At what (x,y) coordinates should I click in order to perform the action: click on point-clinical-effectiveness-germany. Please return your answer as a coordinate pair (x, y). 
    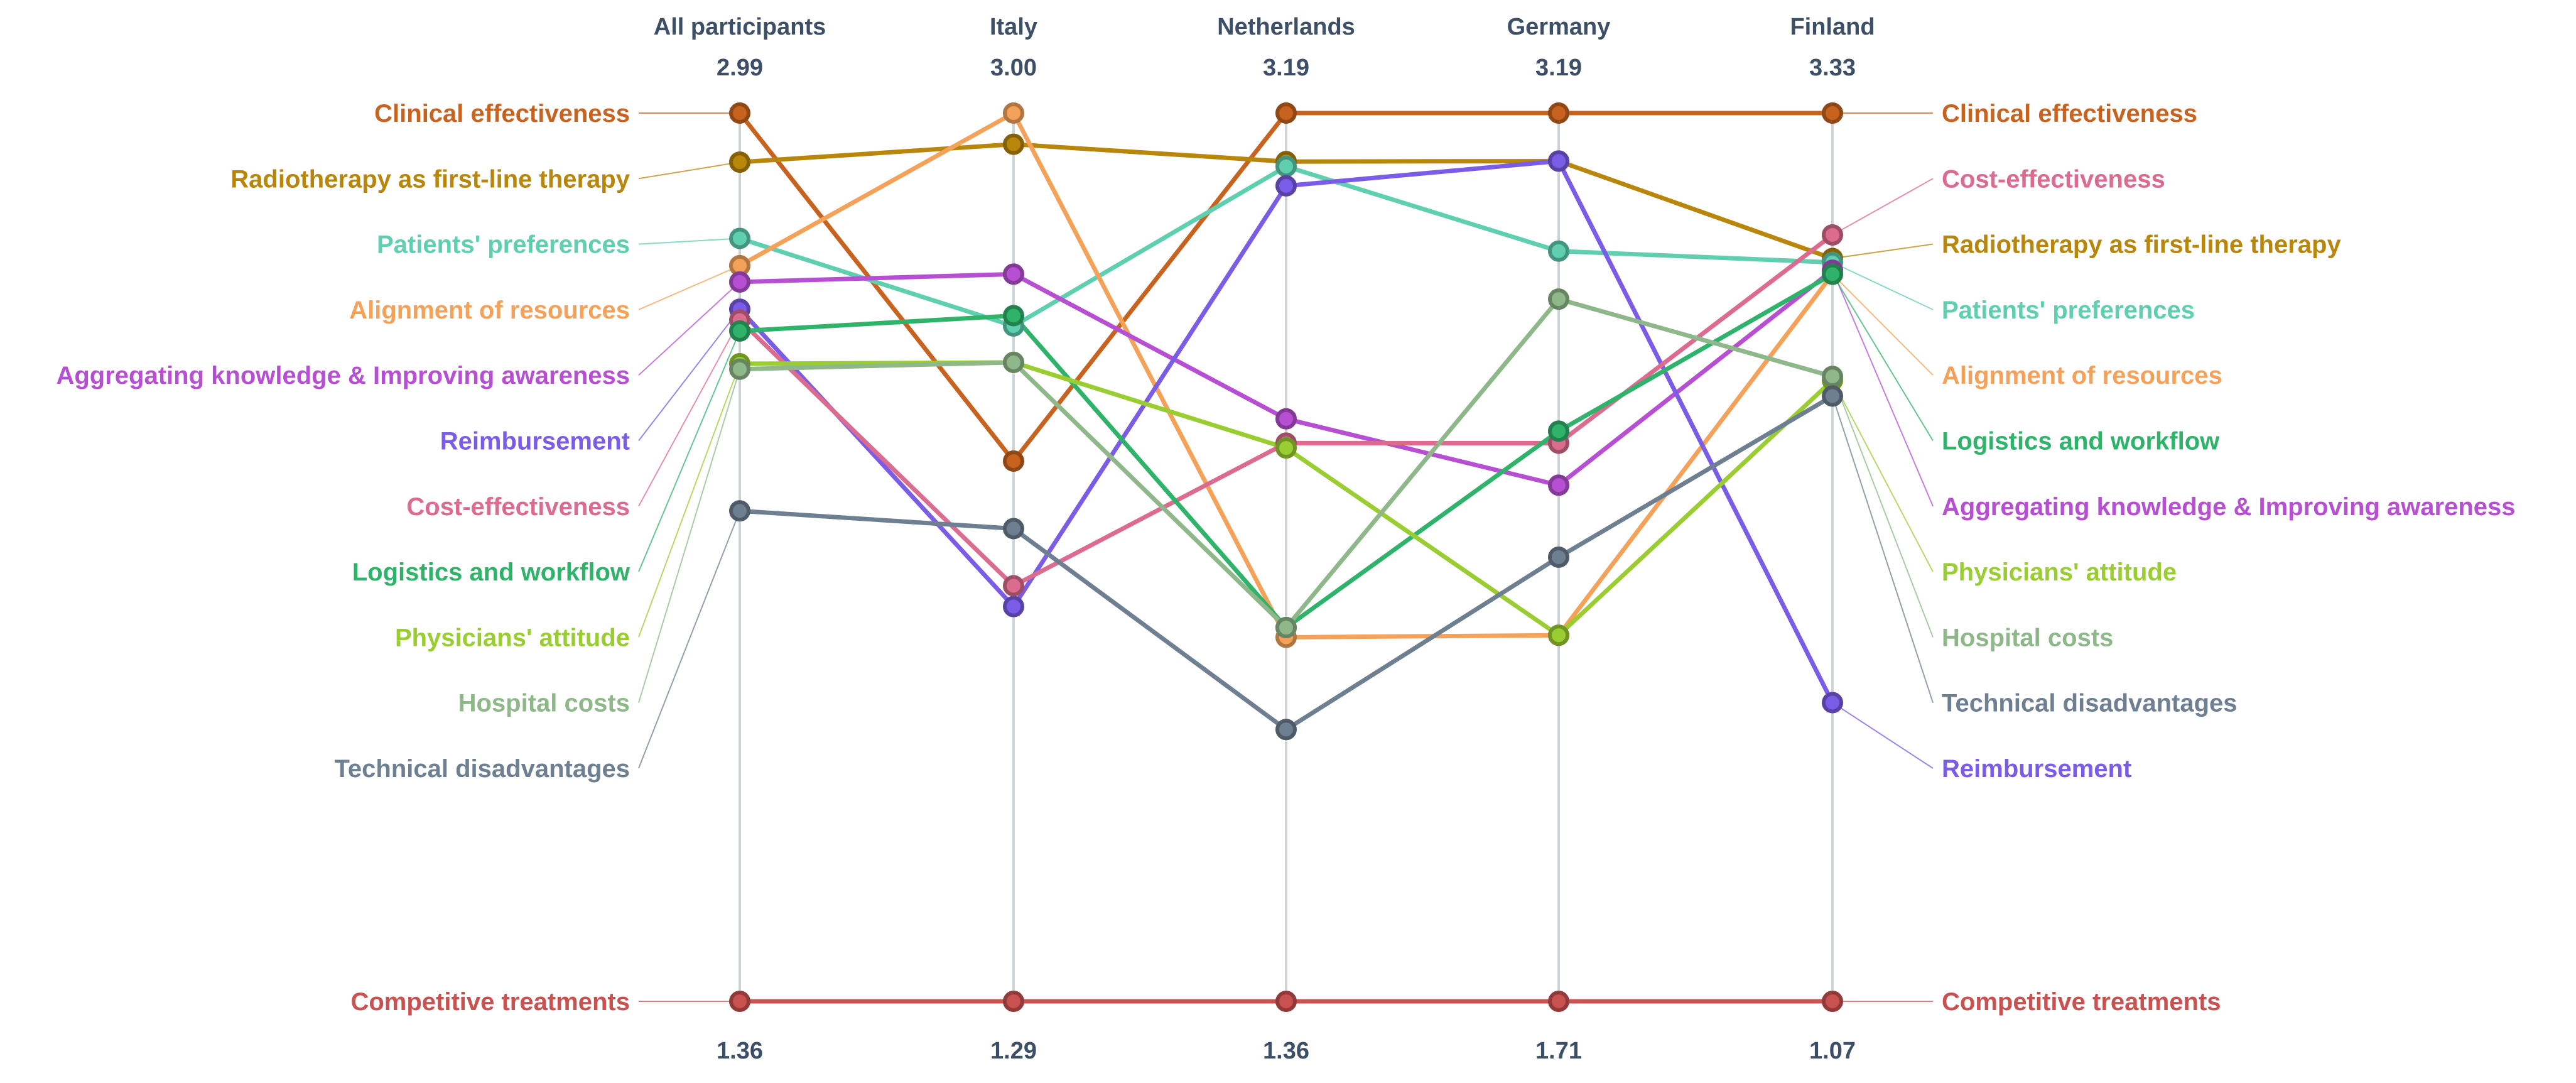
    Looking at the image, I should click on (1558, 113).